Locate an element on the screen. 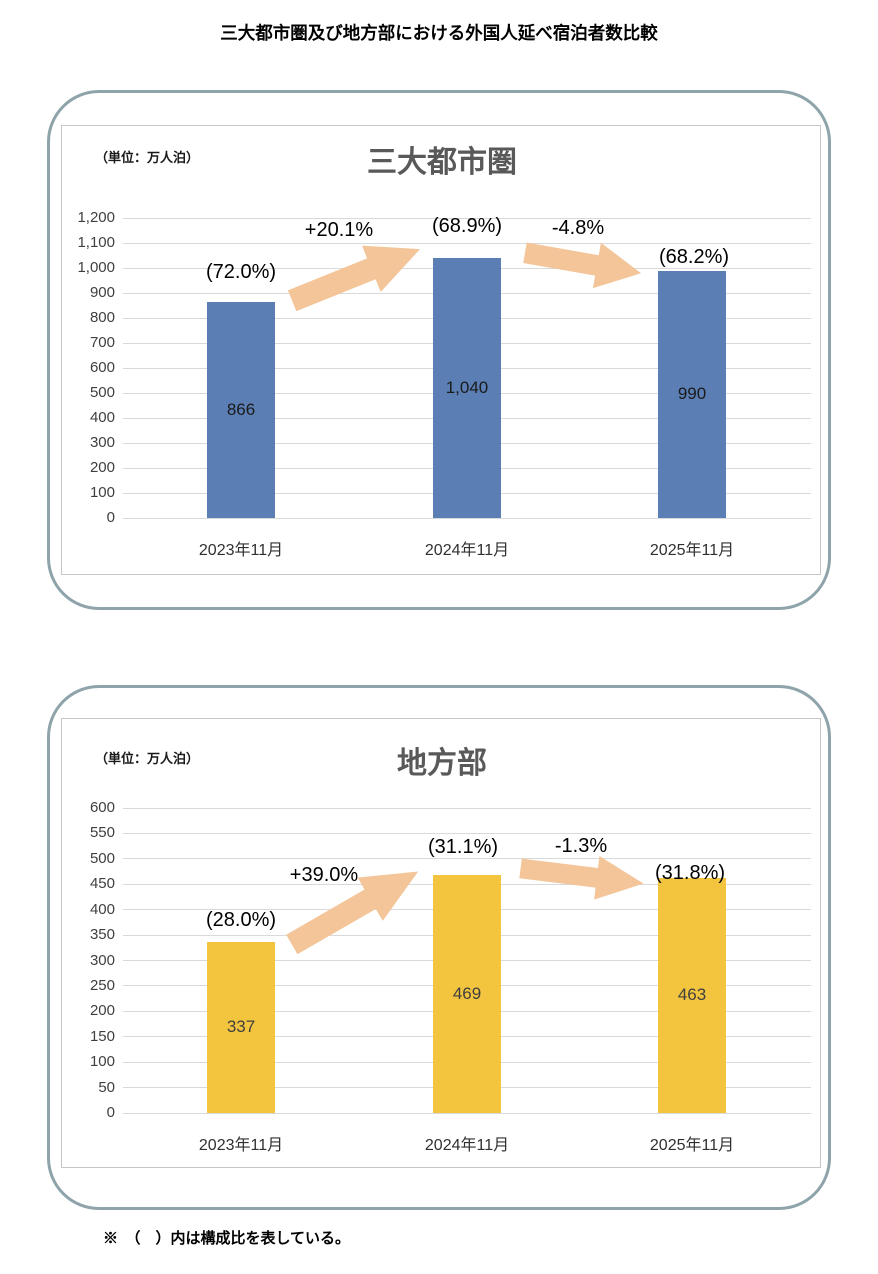  y-tick-label: 250 is located at coordinates (102, 985).